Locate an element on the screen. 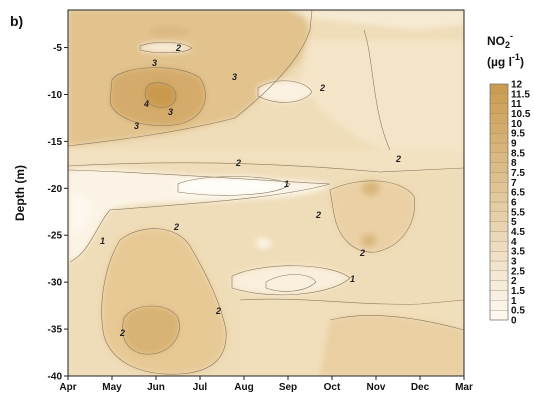 The width and height of the screenshot is (534, 396). patch-mid-right is located at coordinates (372, 216).